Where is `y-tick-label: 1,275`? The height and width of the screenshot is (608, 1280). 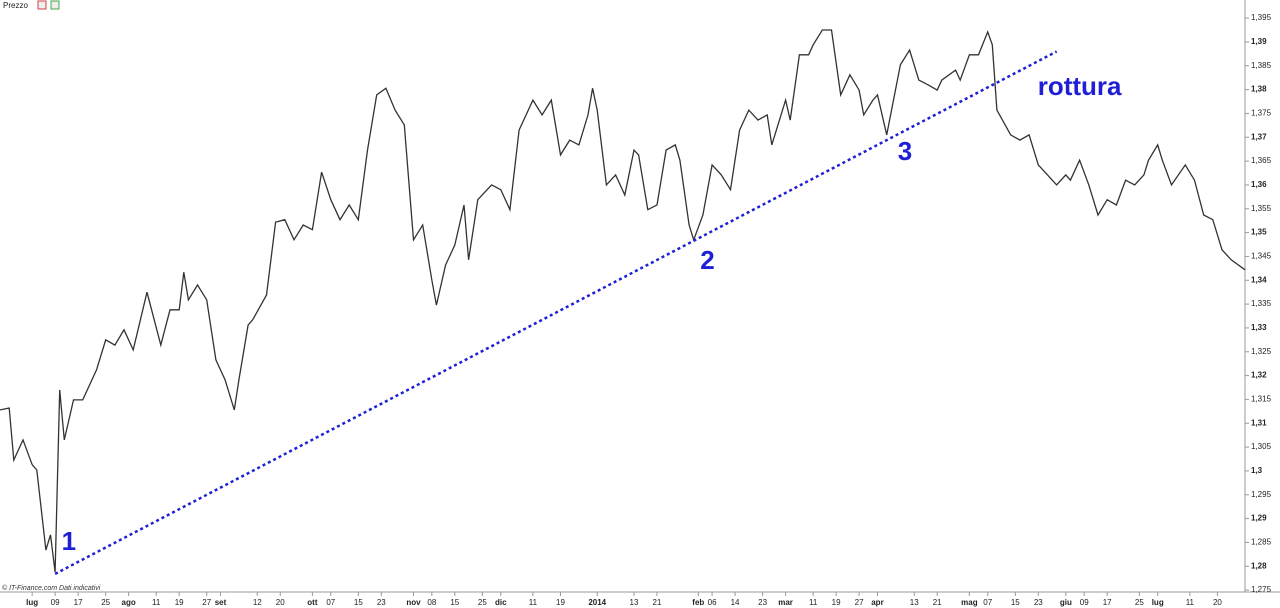
y-tick-label: 1,275 is located at coordinates (1261, 589).